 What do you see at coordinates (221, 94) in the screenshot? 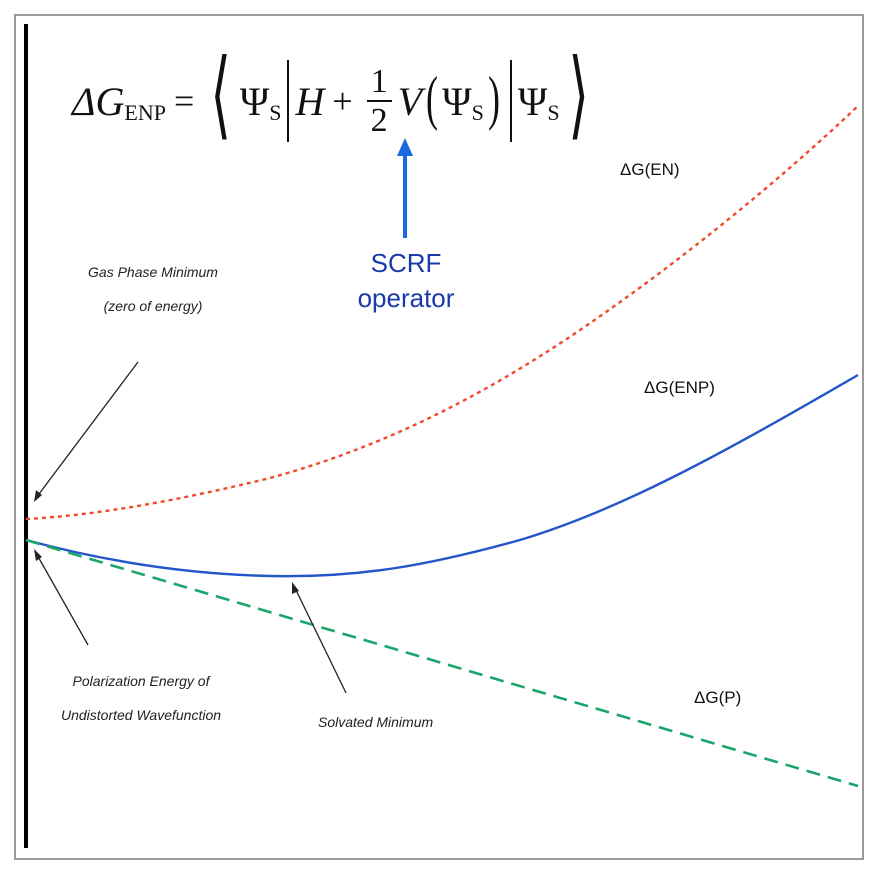
I see `left-angle: ⟨` at bounding box center [221, 94].